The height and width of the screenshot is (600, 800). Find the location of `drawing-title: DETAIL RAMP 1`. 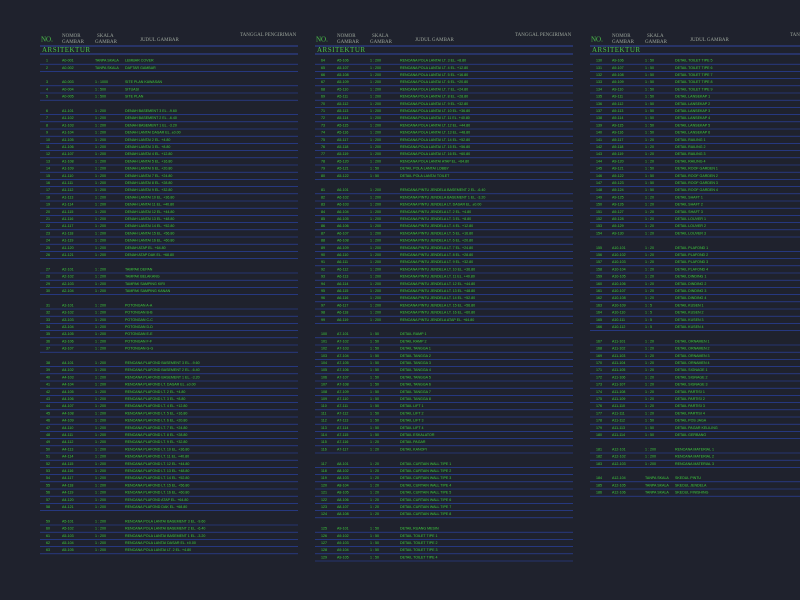

drawing-title: DETAIL RAMP 1 is located at coordinates (413, 334).